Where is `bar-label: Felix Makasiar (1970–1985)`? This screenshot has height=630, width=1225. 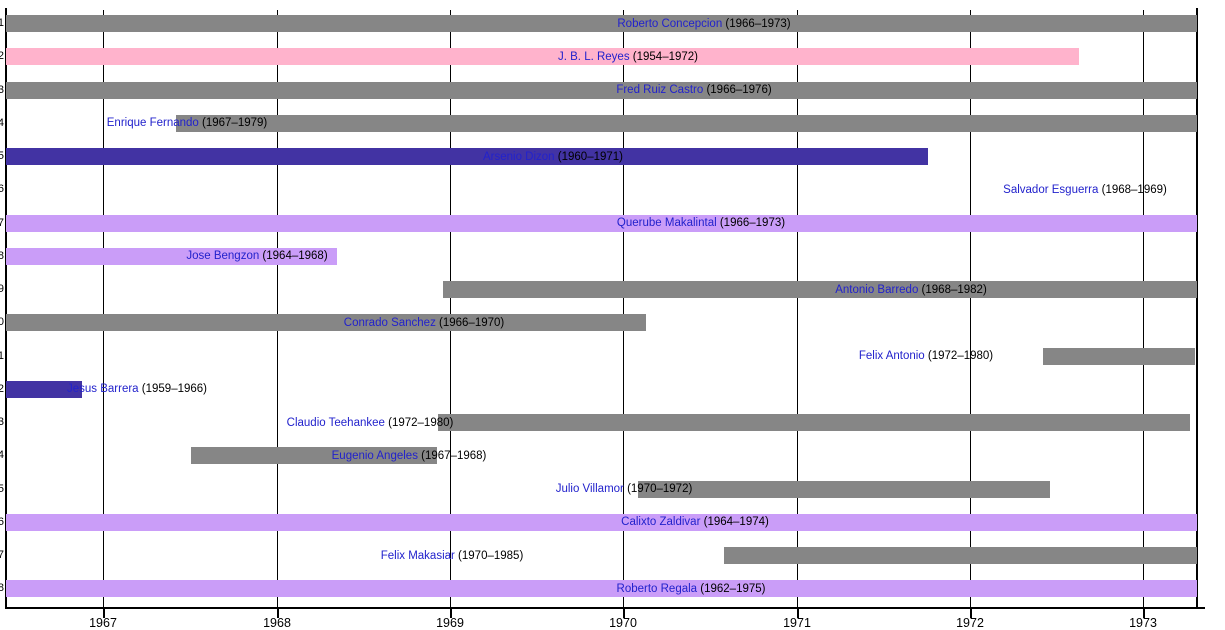
bar-label: Felix Makasiar (1970–1985) is located at coordinates (452, 556).